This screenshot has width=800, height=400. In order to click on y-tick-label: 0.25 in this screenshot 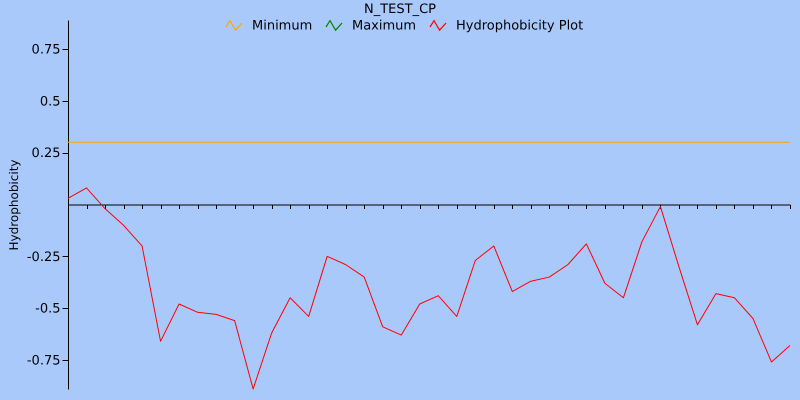, I will do `click(46, 154)`.